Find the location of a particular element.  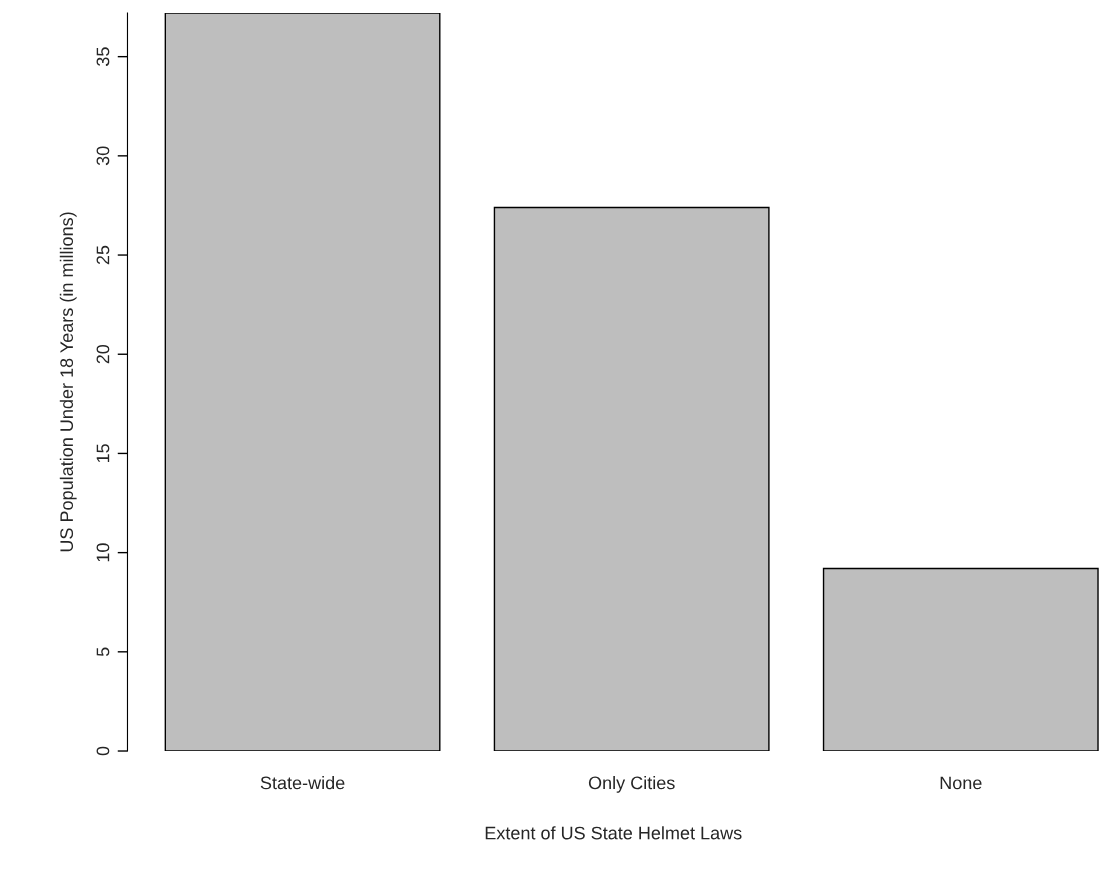

bar is located at coordinates (960, 659).